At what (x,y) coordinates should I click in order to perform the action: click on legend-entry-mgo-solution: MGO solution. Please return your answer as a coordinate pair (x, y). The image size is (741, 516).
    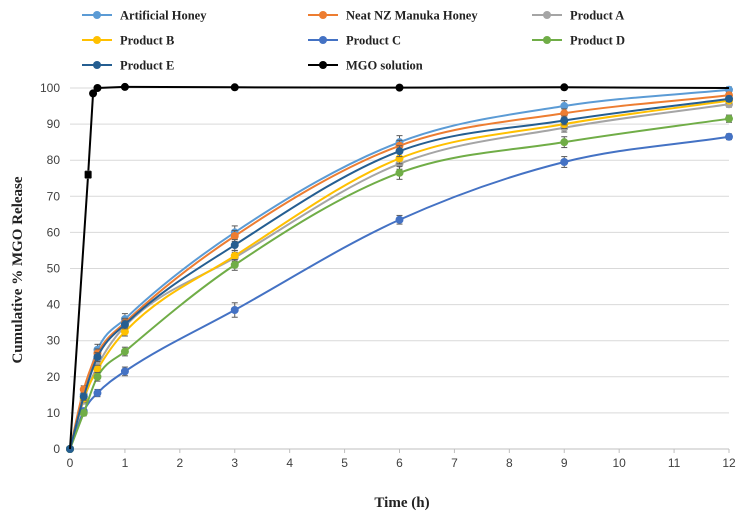
    Looking at the image, I should click on (365, 66).